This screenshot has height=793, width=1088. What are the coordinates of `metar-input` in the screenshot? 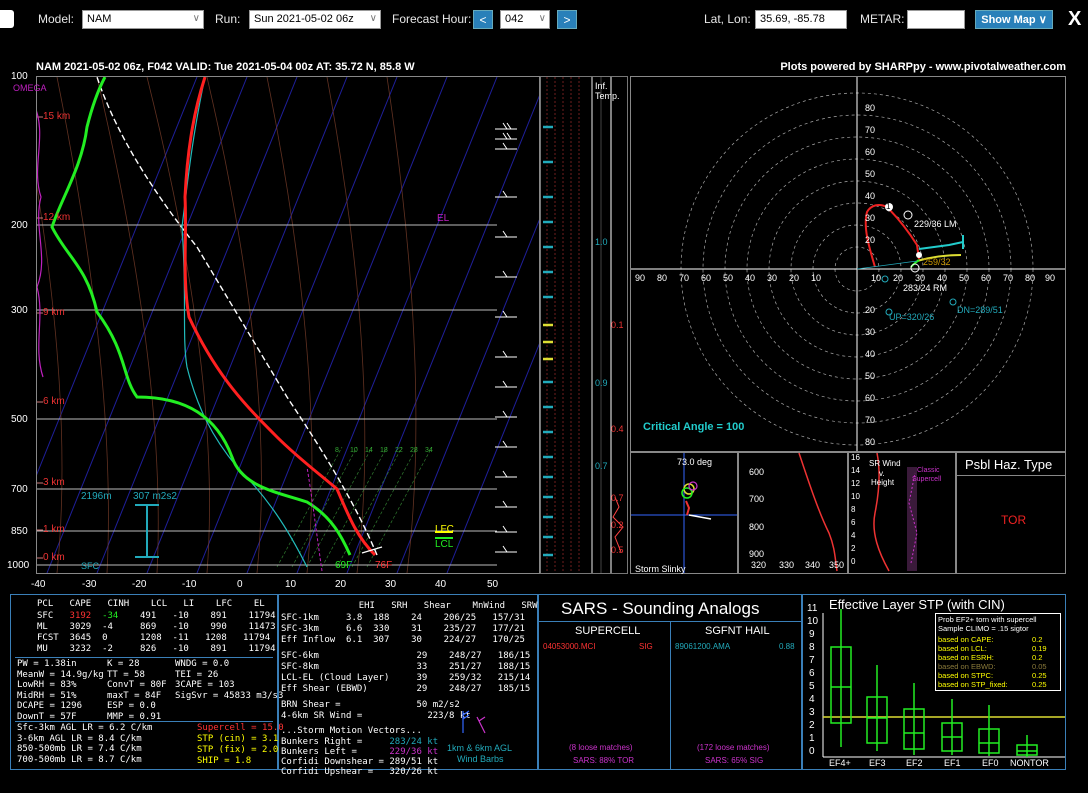 It's located at (936, 19).